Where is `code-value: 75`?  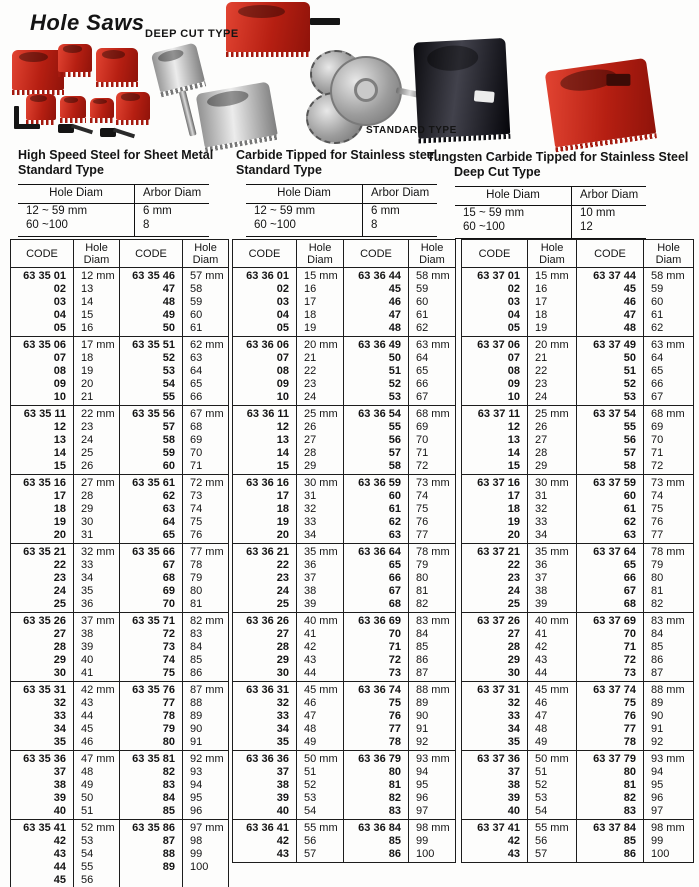
code-value: 75 is located at coordinates (168, 673).